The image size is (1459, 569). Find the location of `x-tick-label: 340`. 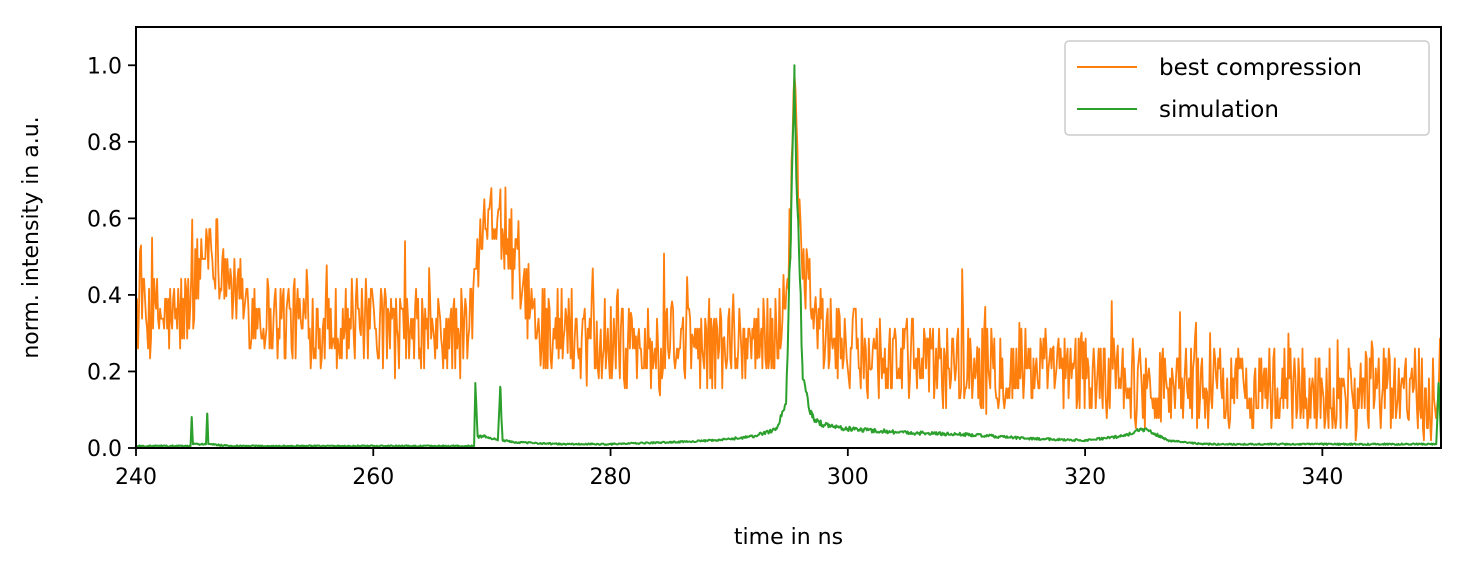

x-tick-label: 340 is located at coordinates (1322, 477).